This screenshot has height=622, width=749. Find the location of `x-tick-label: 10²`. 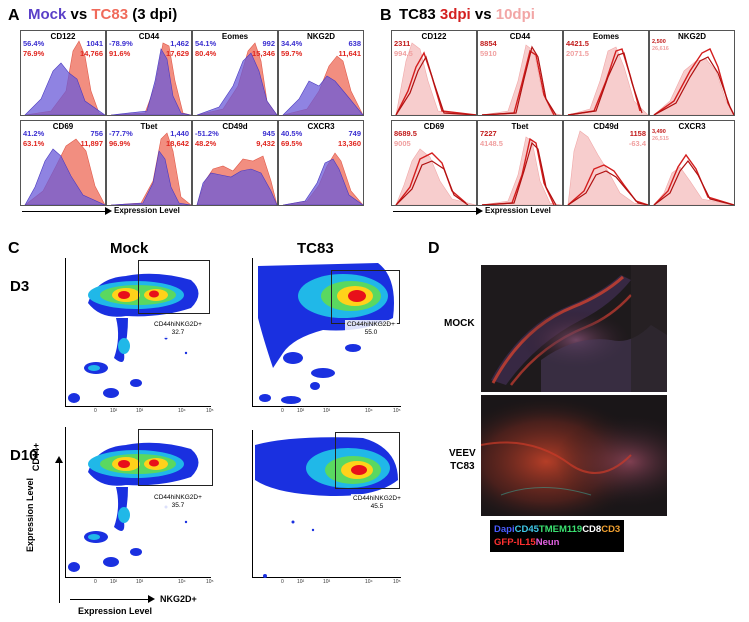

x-tick-label: 10² is located at coordinates (301, 411).